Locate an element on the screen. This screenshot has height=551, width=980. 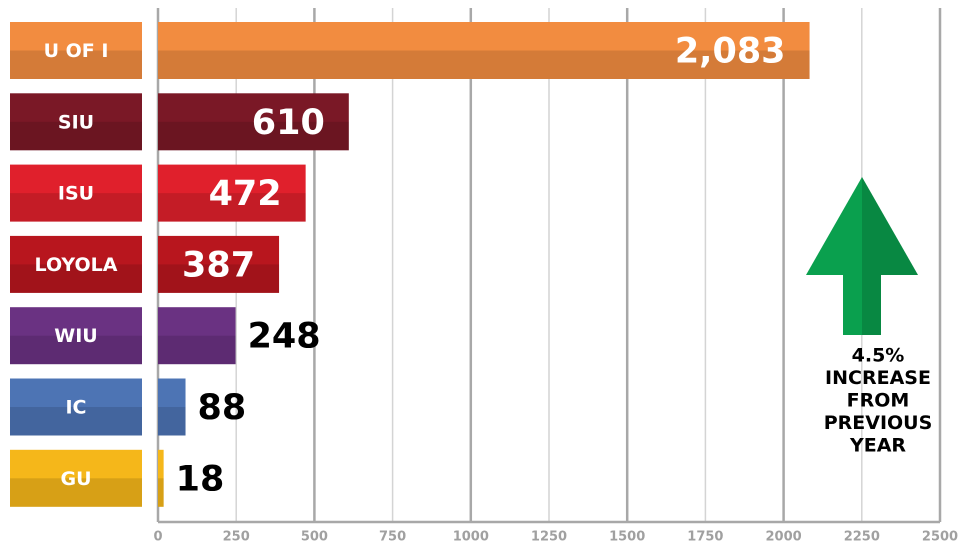
value-label: 387 is located at coordinates (218, 265).